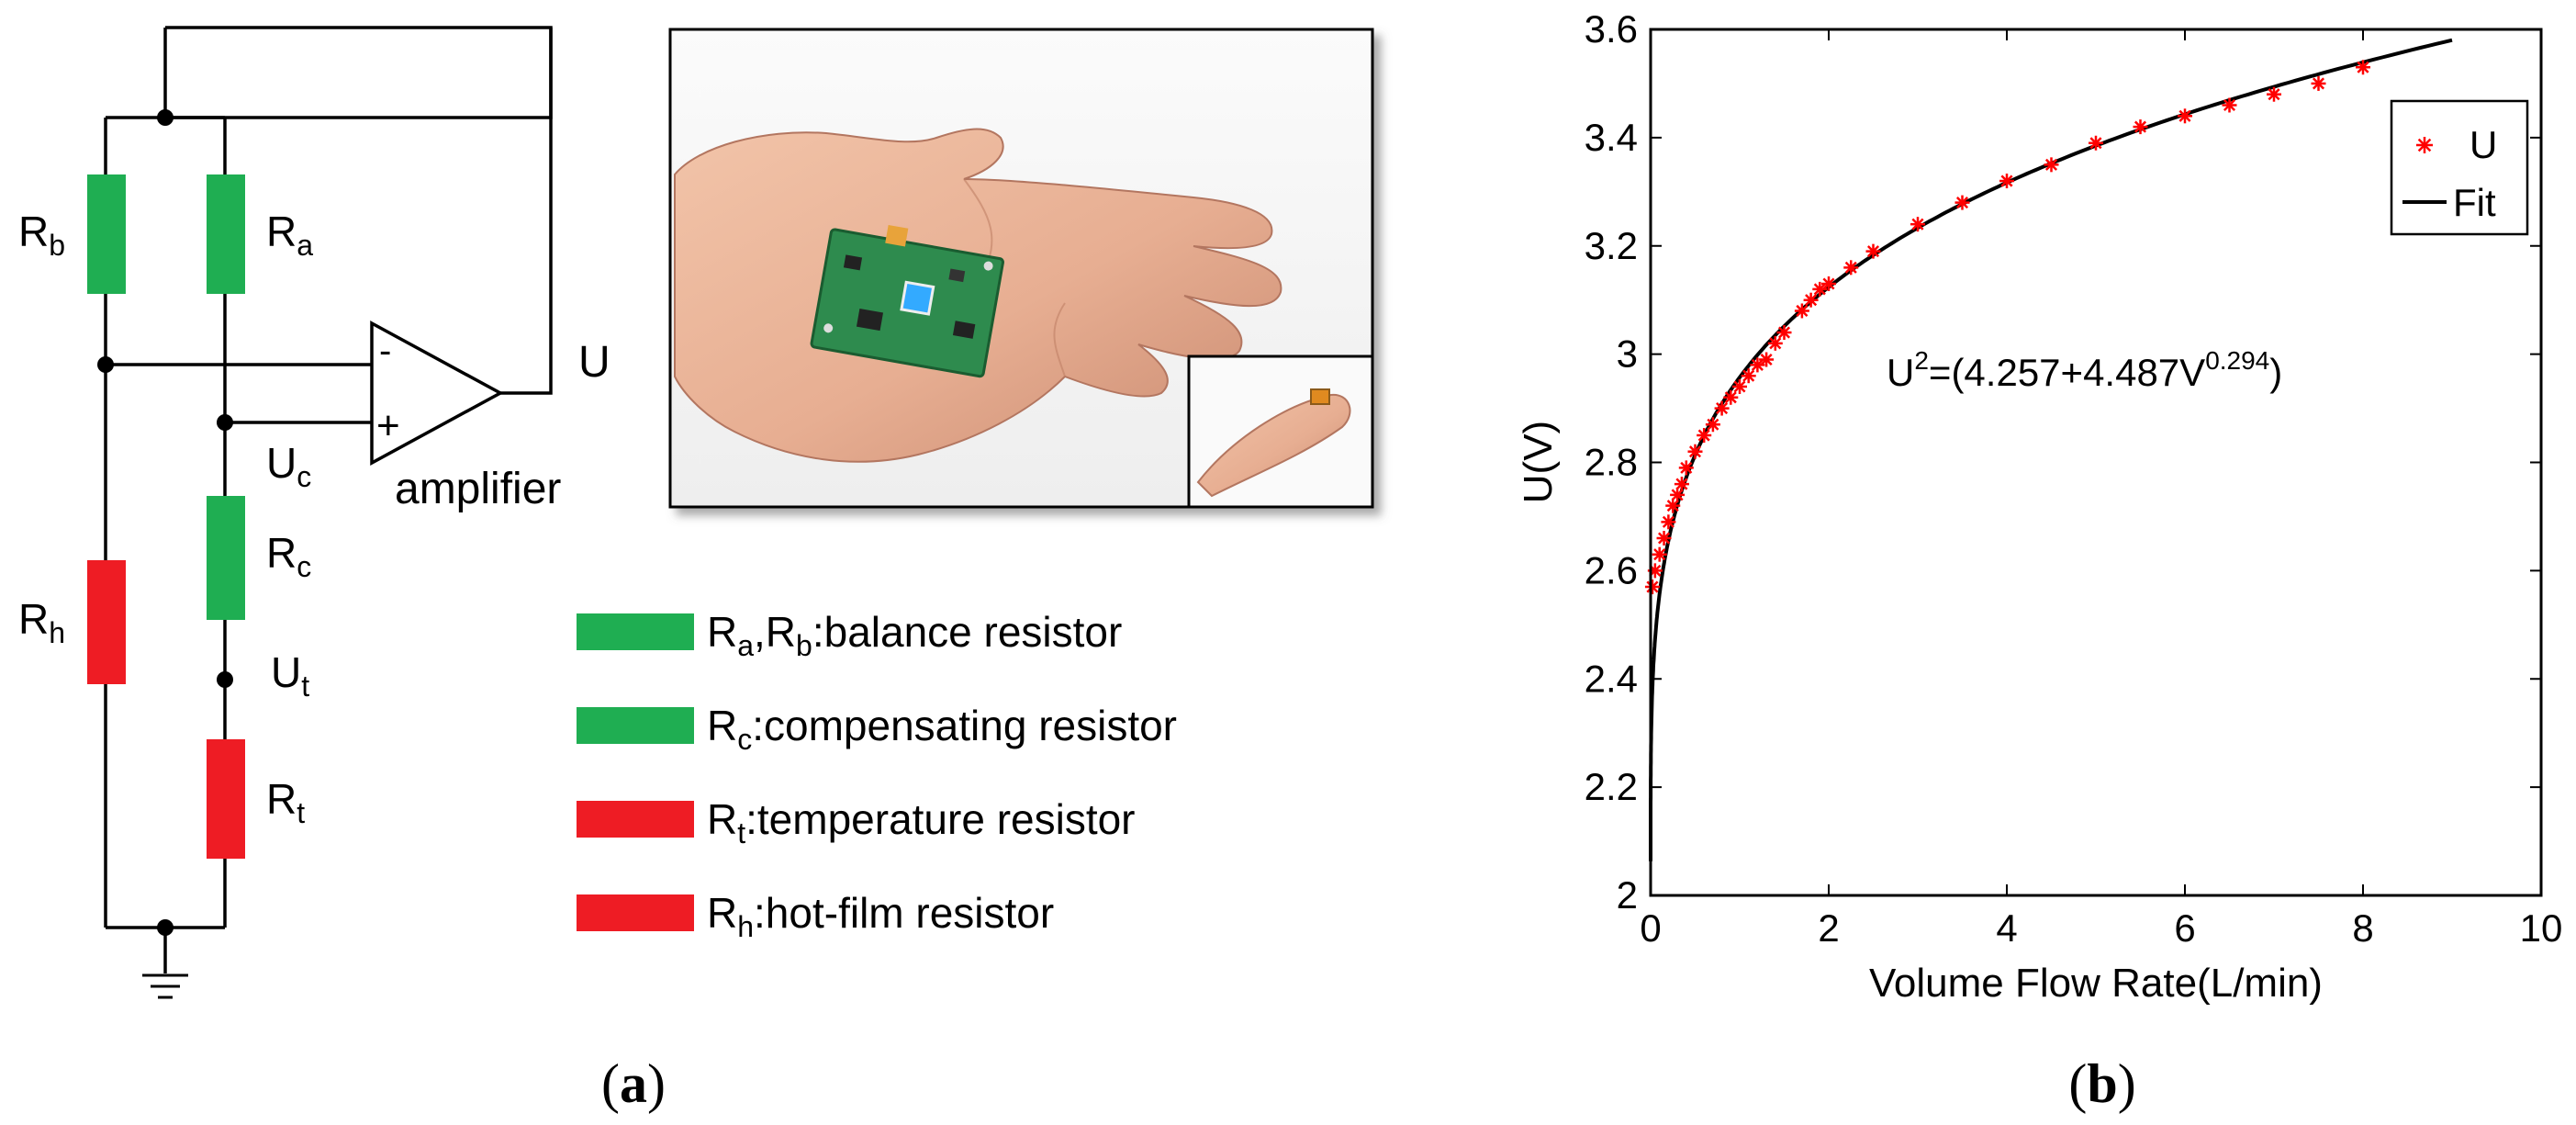 The width and height of the screenshot is (2576, 1125). What do you see at coordinates (165, 986) in the screenshot?
I see `ground-symbol` at bounding box center [165, 986].